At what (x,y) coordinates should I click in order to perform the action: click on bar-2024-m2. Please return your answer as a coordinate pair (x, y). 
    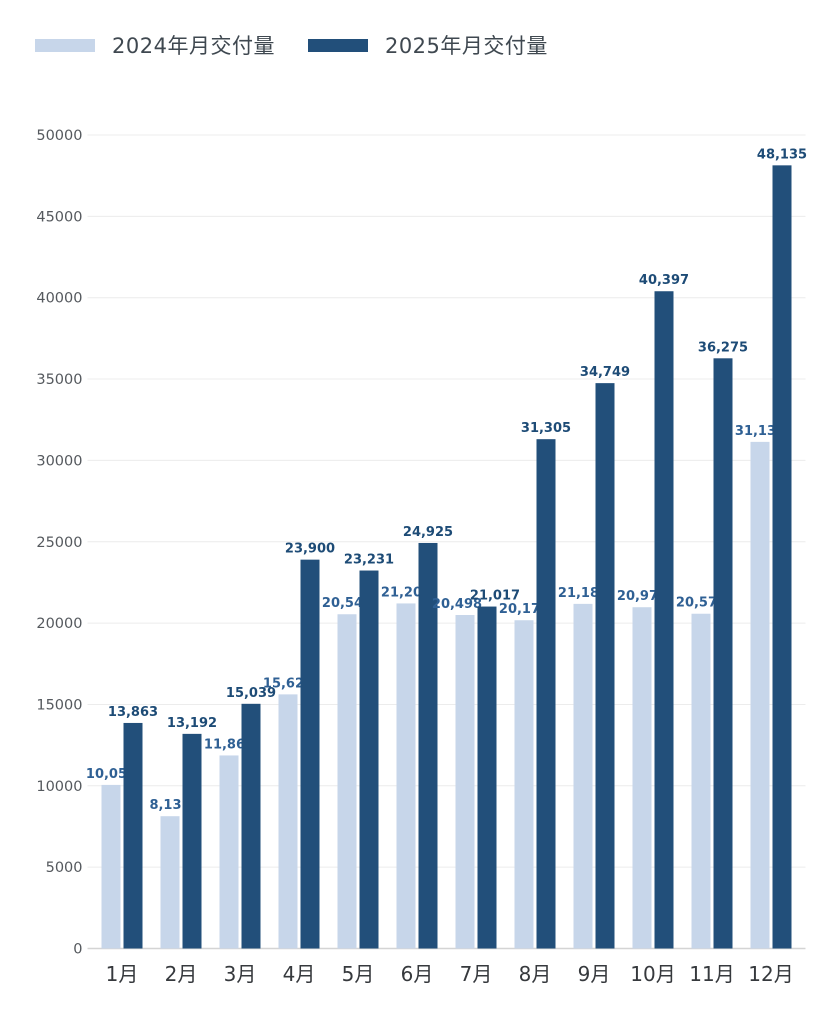
    Looking at the image, I should click on (170, 882).